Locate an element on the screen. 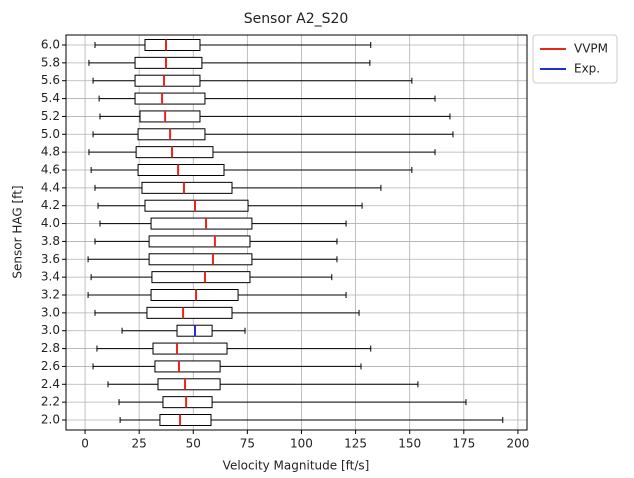 This screenshot has width=634, height=478. legend-label: VVPM is located at coordinates (591, 49).